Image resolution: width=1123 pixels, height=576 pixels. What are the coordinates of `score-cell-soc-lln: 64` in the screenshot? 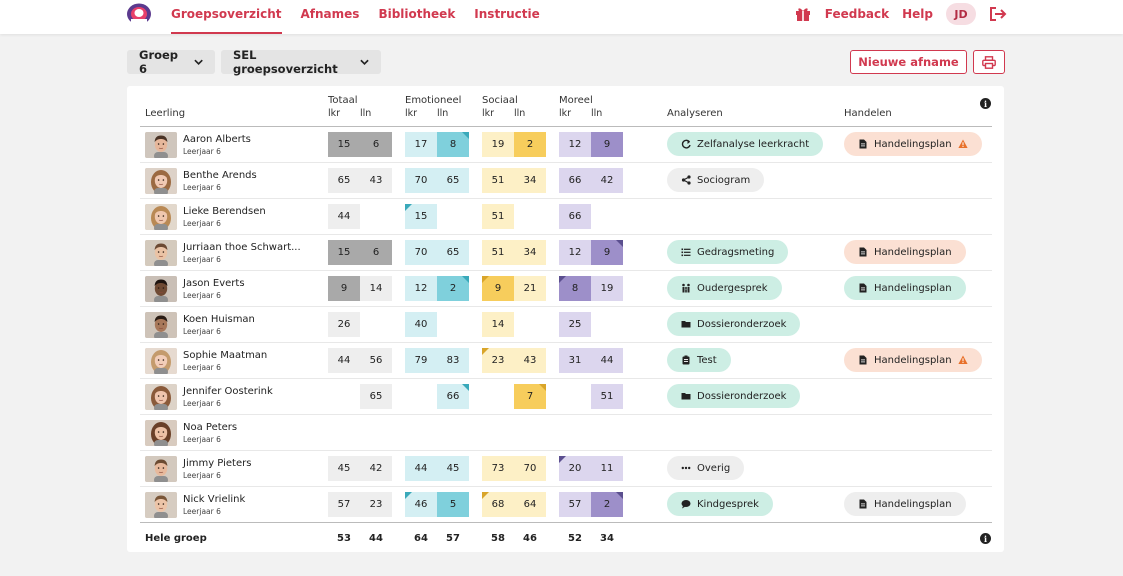 It's located at (530, 504).